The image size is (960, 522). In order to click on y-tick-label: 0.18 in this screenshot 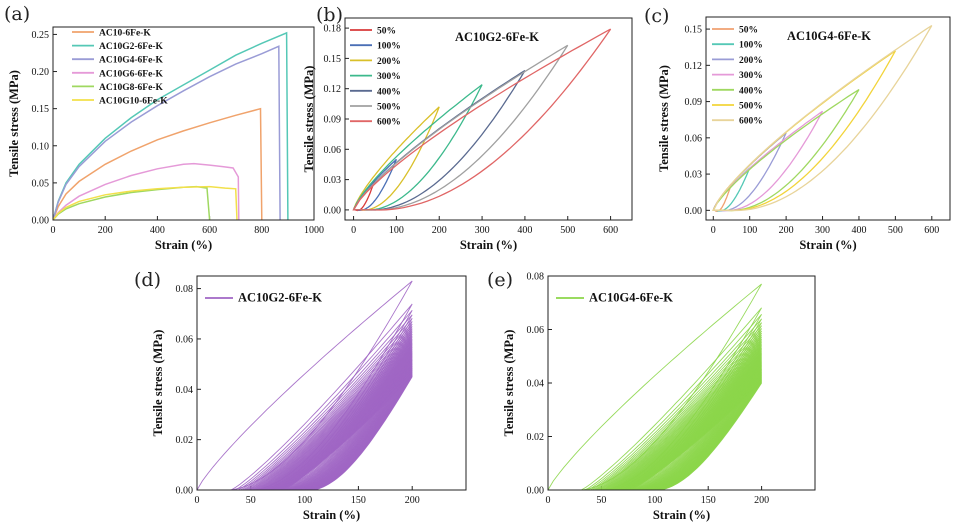, I will do `click(333, 29)`.